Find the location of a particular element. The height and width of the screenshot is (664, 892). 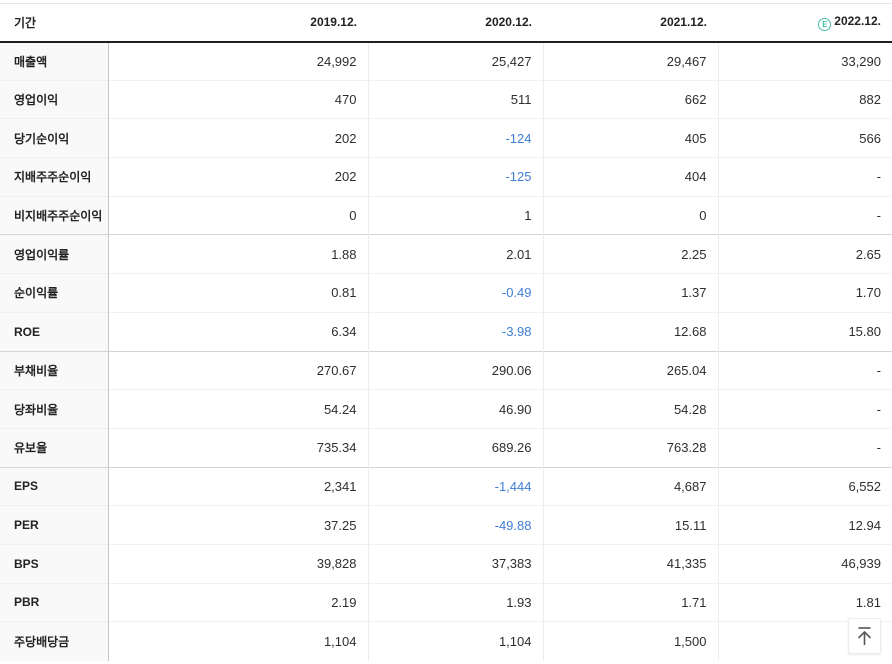

table-row: 당좌비율 54.24 46.90 54.28- is located at coordinates (446, 409).